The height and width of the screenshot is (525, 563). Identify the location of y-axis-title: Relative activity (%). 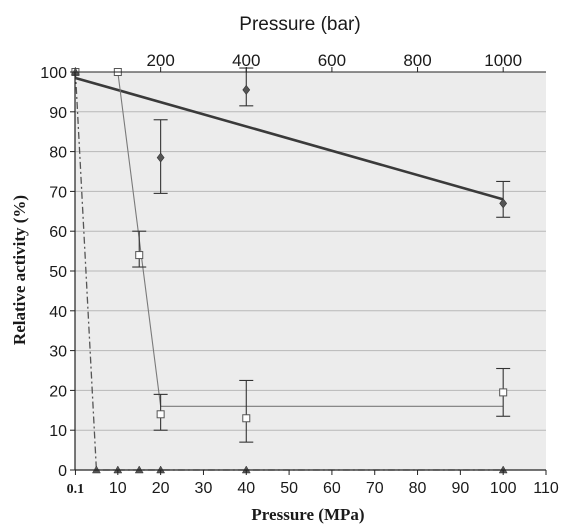
(19, 270).